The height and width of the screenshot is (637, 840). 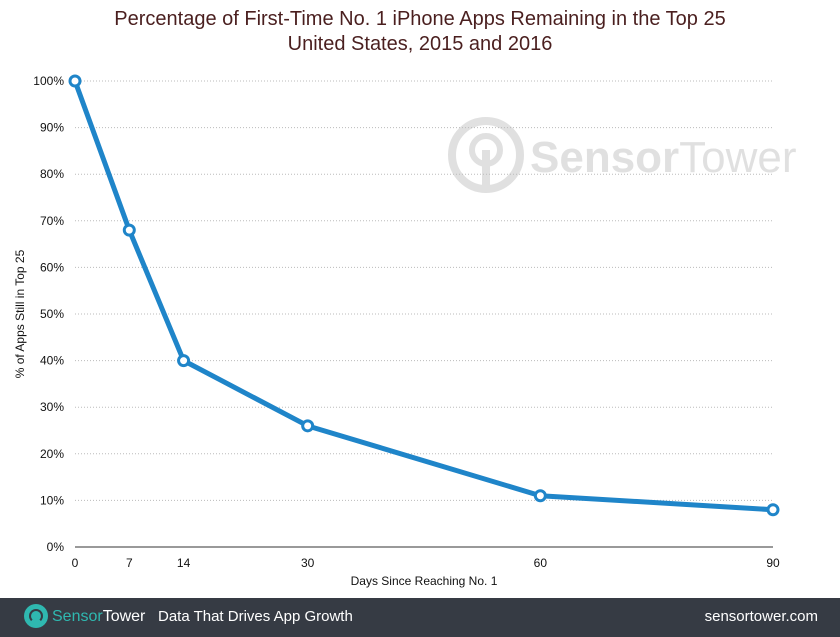 I want to click on y-tick-label: 0%, so click(x=56, y=547).